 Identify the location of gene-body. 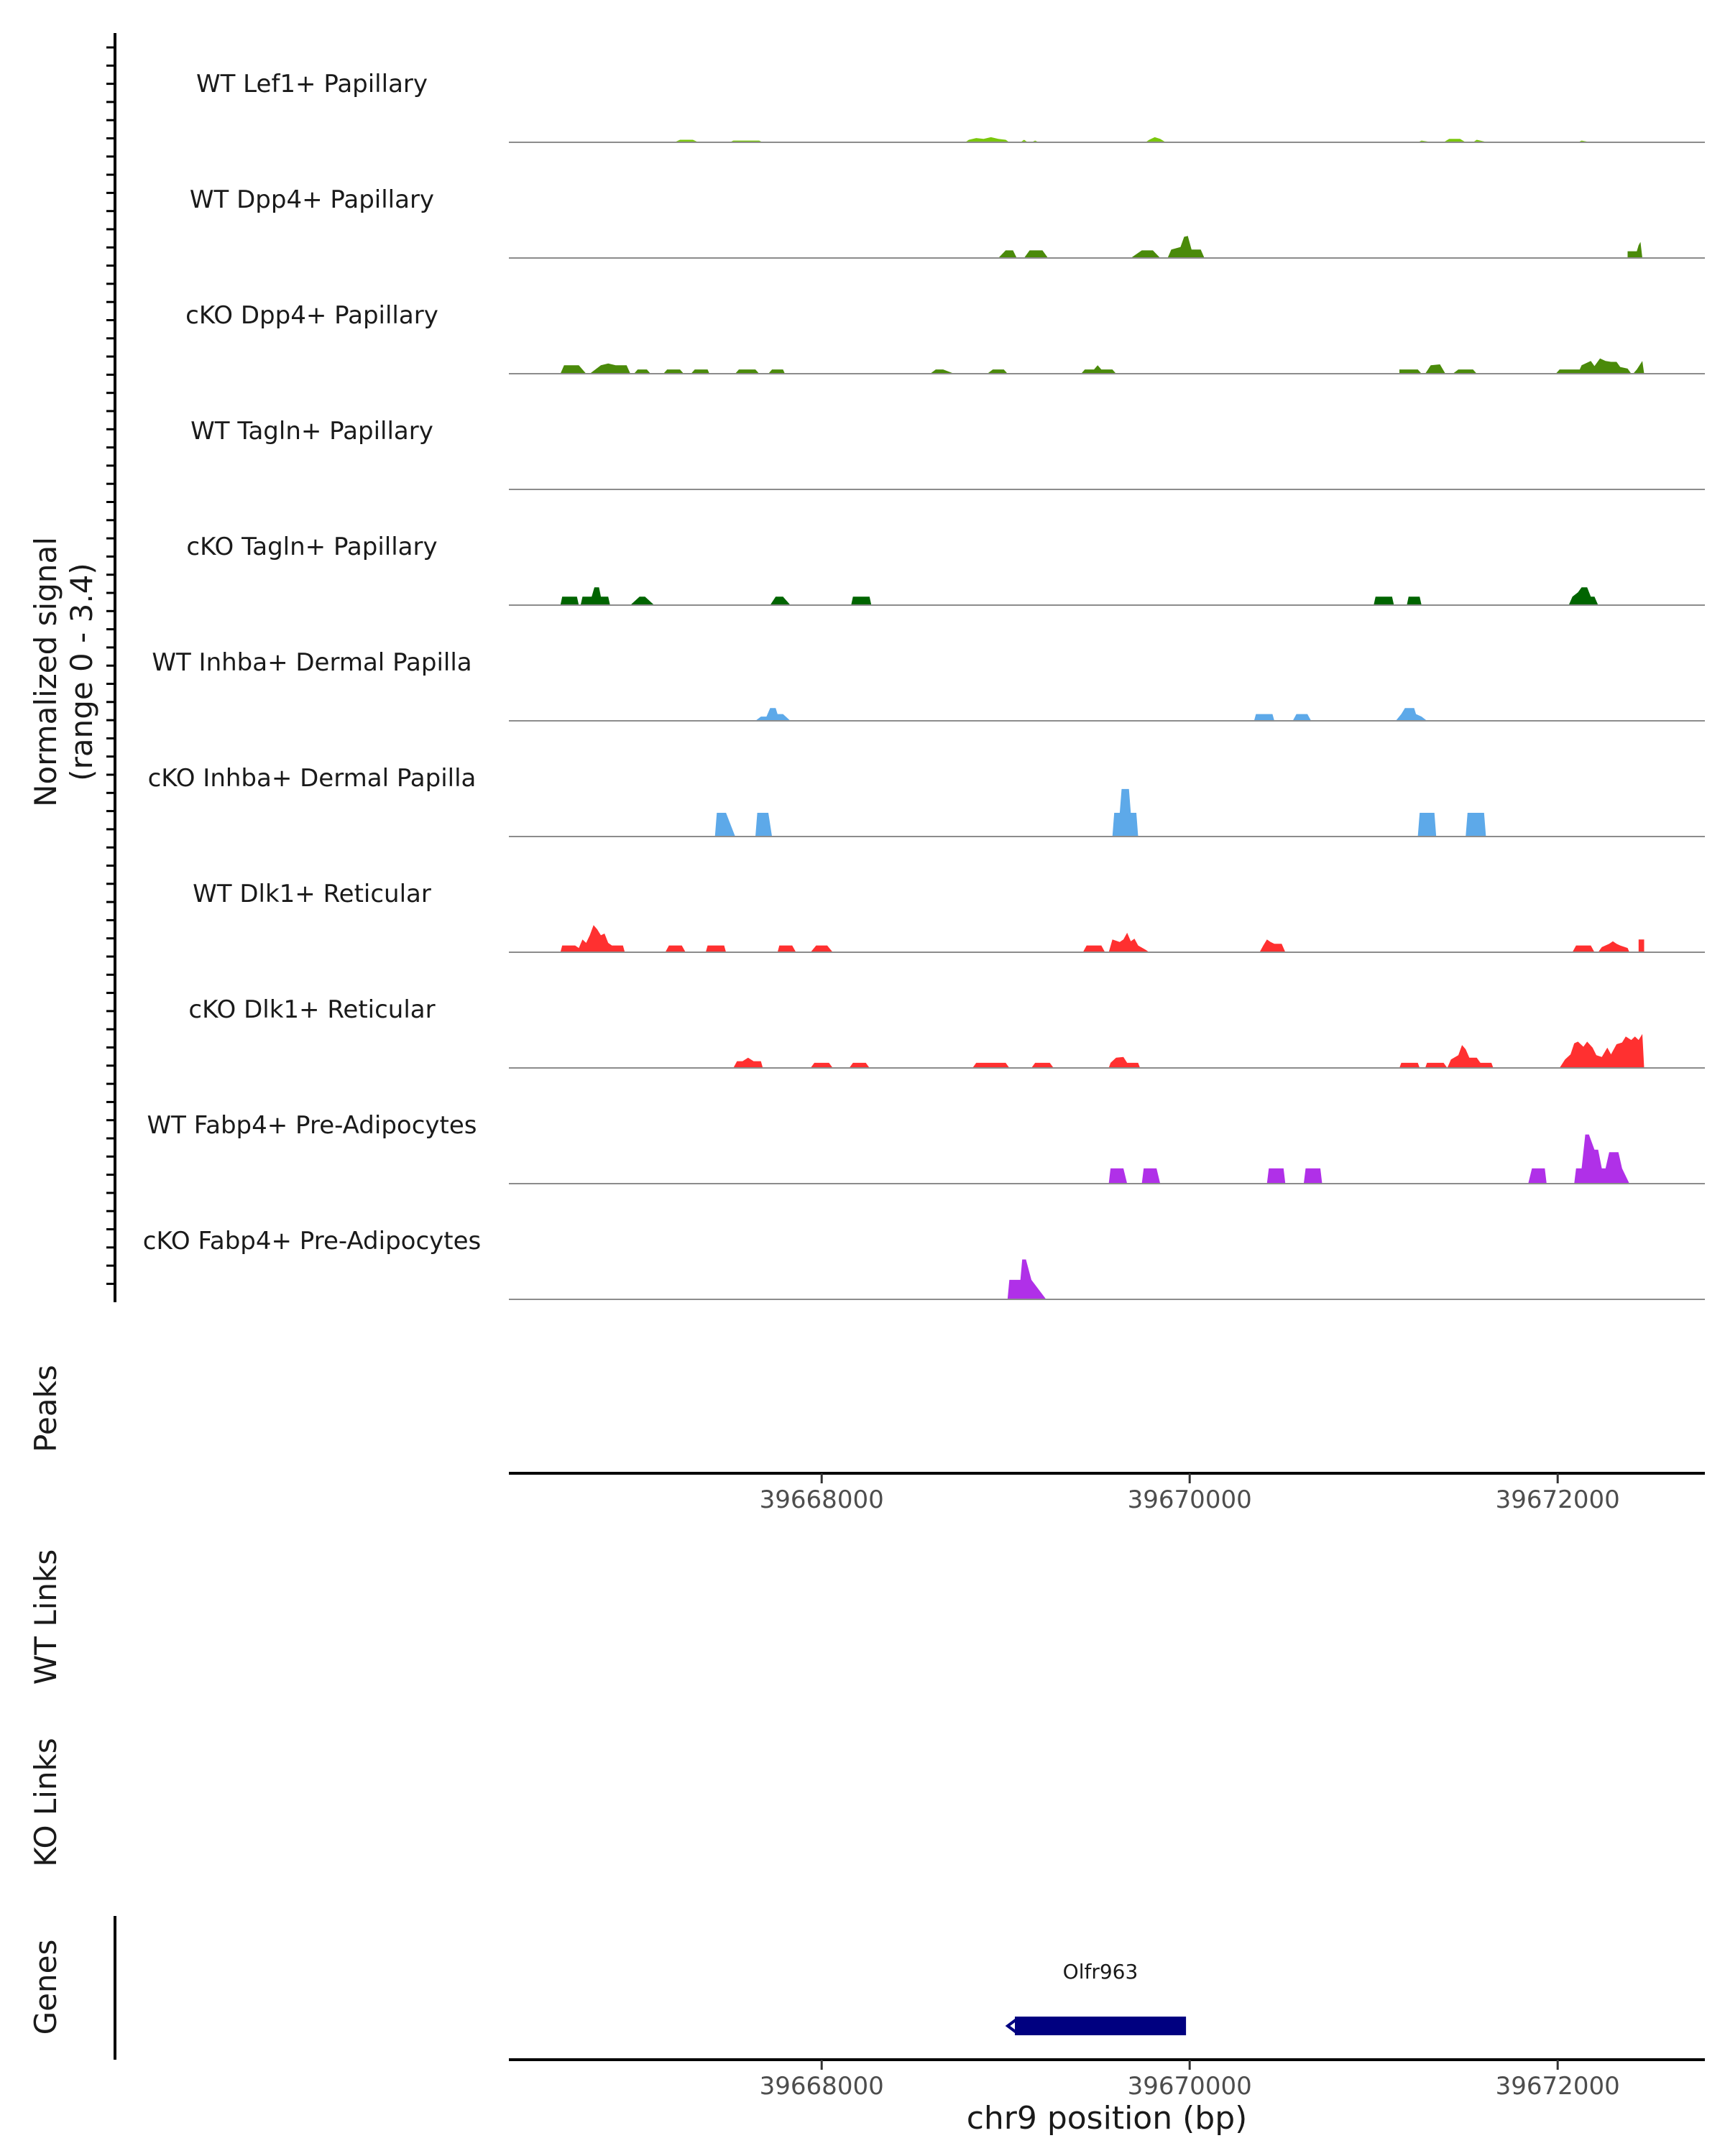
(1101, 2026).